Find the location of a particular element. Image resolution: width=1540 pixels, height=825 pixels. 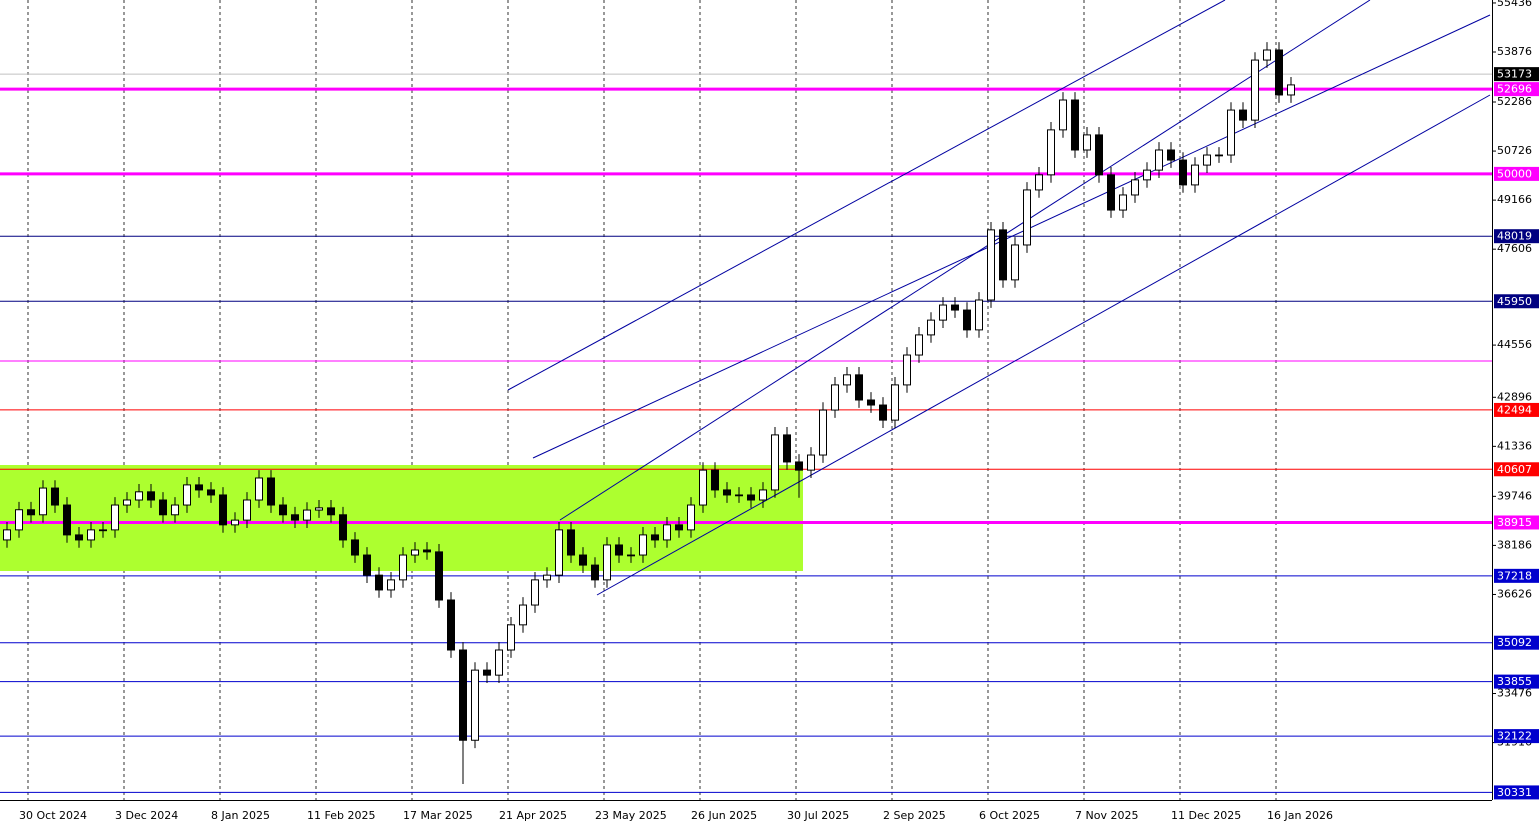

x-tick-label: 11 Dec 2025 is located at coordinates (1206, 815).